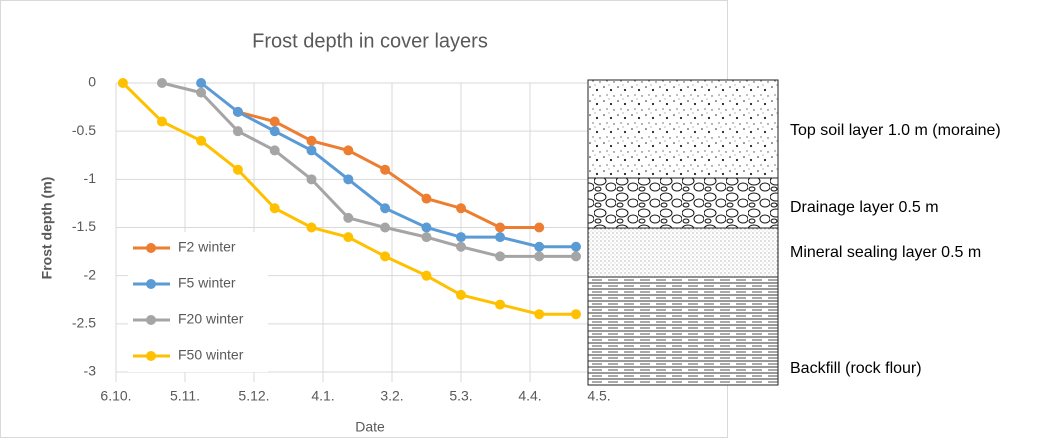 Image resolution: width=1051 pixels, height=443 pixels. Describe the element at coordinates (370, 427) in the screenshot. I see `x-axis-title: Date` at that location.